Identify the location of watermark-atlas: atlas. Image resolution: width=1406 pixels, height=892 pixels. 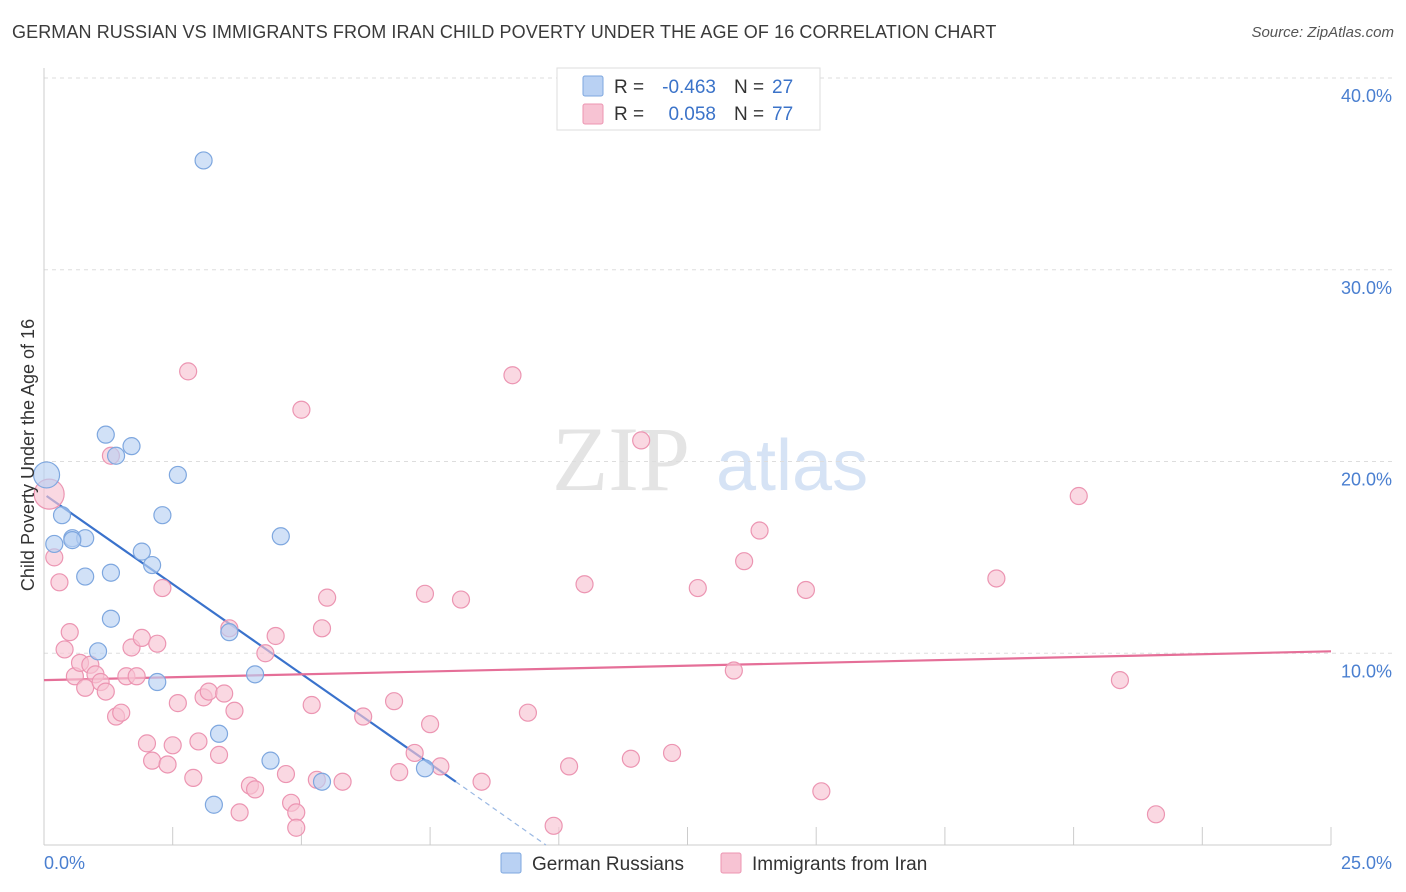
(792, 466).